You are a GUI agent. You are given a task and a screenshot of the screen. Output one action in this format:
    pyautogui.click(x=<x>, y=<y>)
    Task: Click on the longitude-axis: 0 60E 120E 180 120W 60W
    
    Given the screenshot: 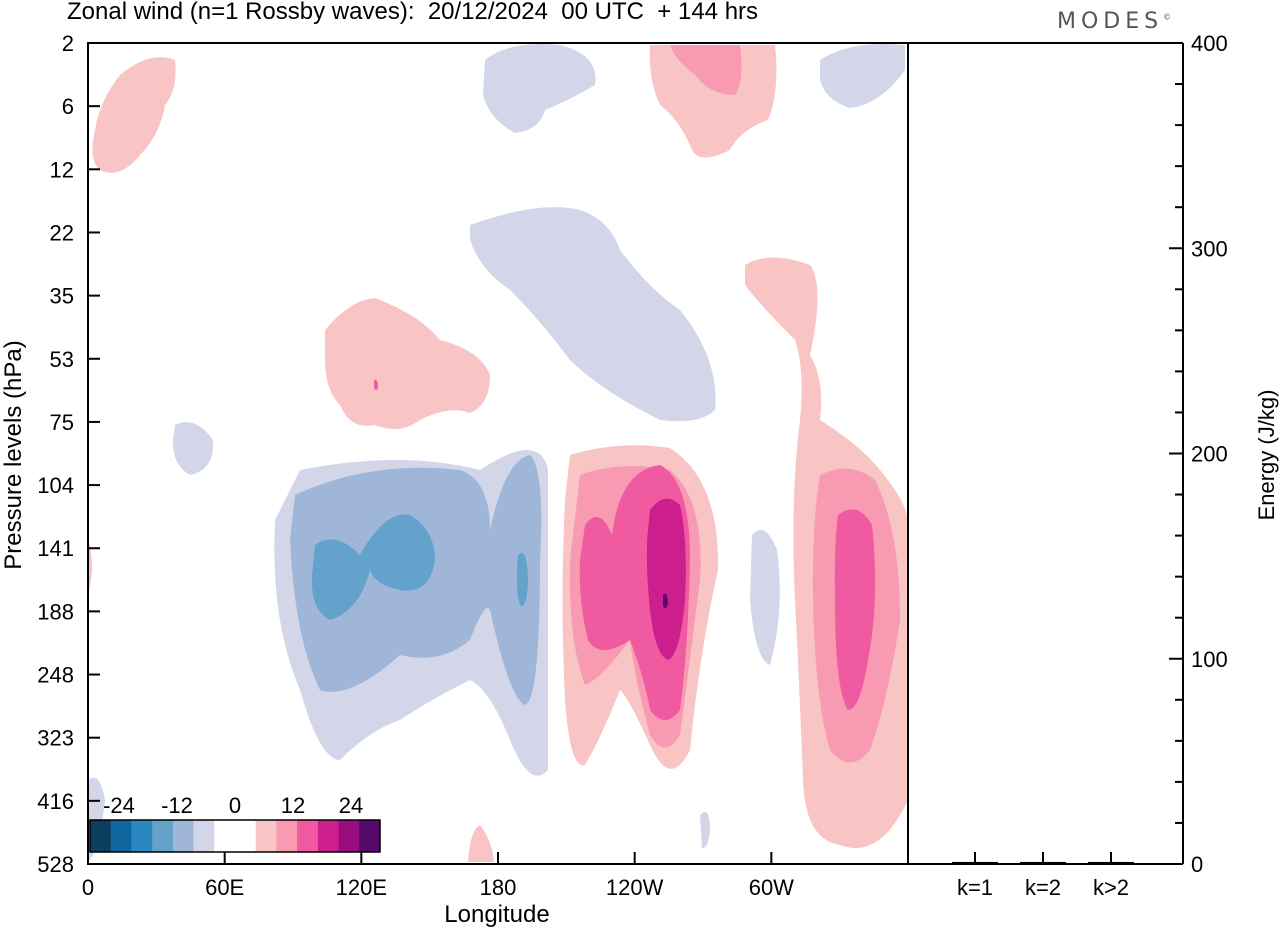 What is the action you would take?
    pyautogui.click(x=438, y=876)
    